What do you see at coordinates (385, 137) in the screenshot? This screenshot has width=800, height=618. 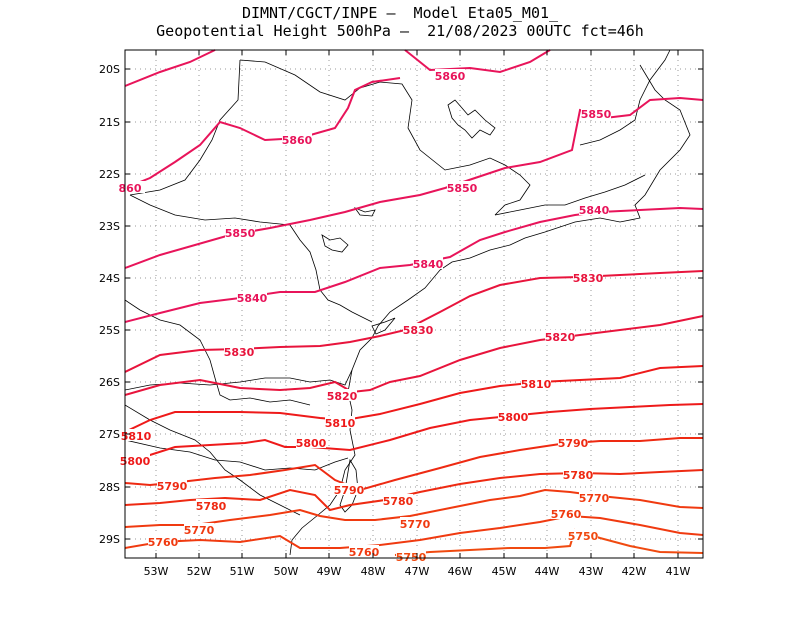 I see `state-border-sp-mg` at bounding box center [385, 137].